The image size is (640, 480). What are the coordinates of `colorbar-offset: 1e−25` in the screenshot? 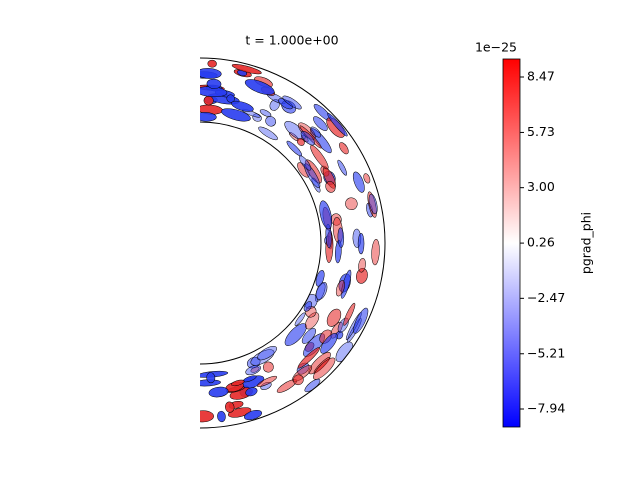 It's located at (496, 47).